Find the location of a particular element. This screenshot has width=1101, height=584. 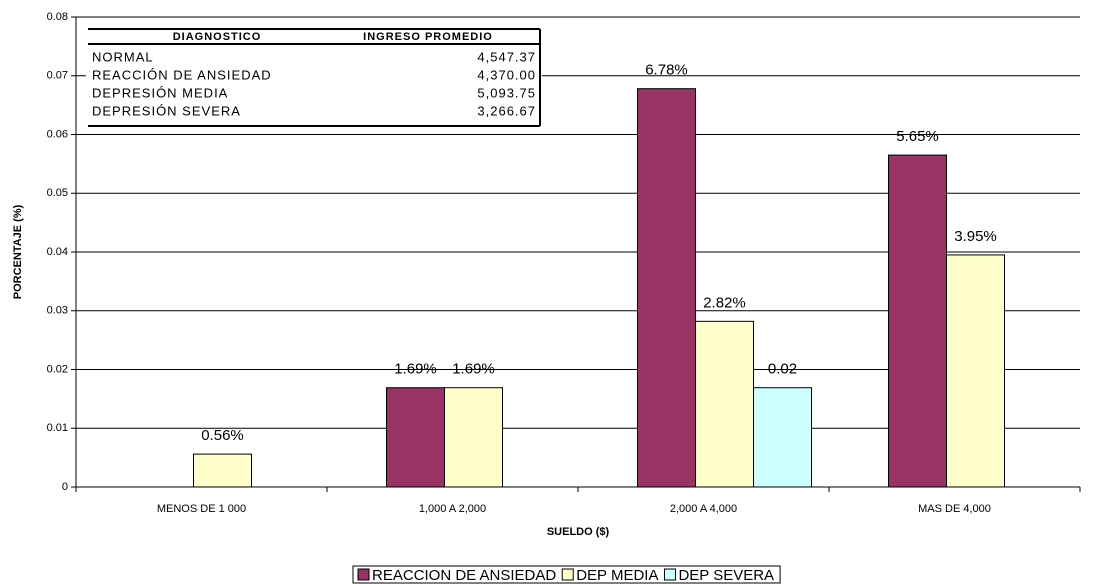

y-tick-label: 0.08 is located at coordinates (57, 17).